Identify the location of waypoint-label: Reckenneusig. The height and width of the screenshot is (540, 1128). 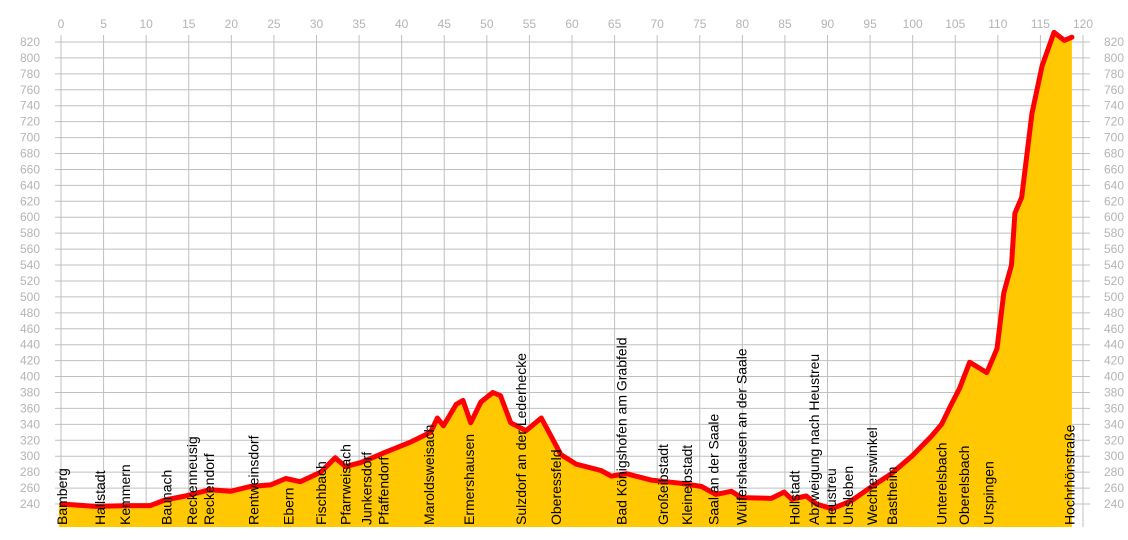
(192, 480).